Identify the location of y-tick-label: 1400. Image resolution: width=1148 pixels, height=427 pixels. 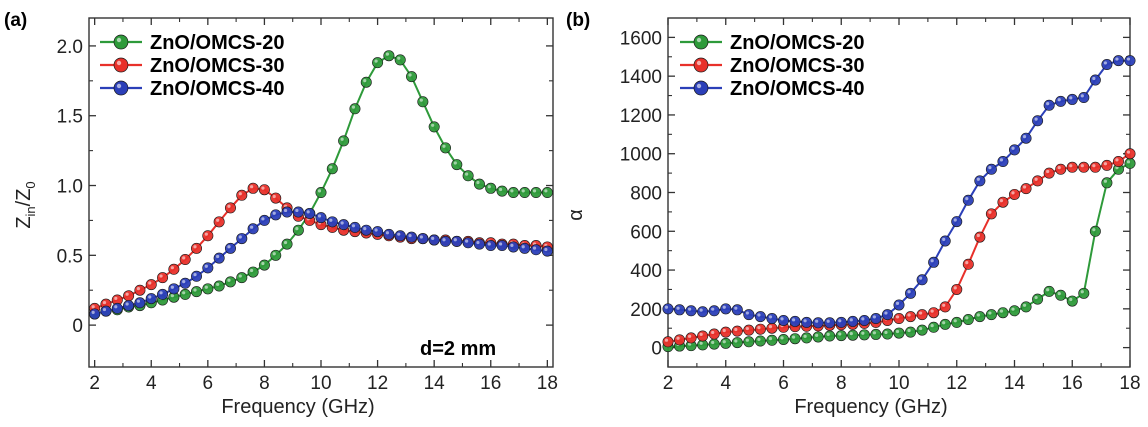
(641, 77).